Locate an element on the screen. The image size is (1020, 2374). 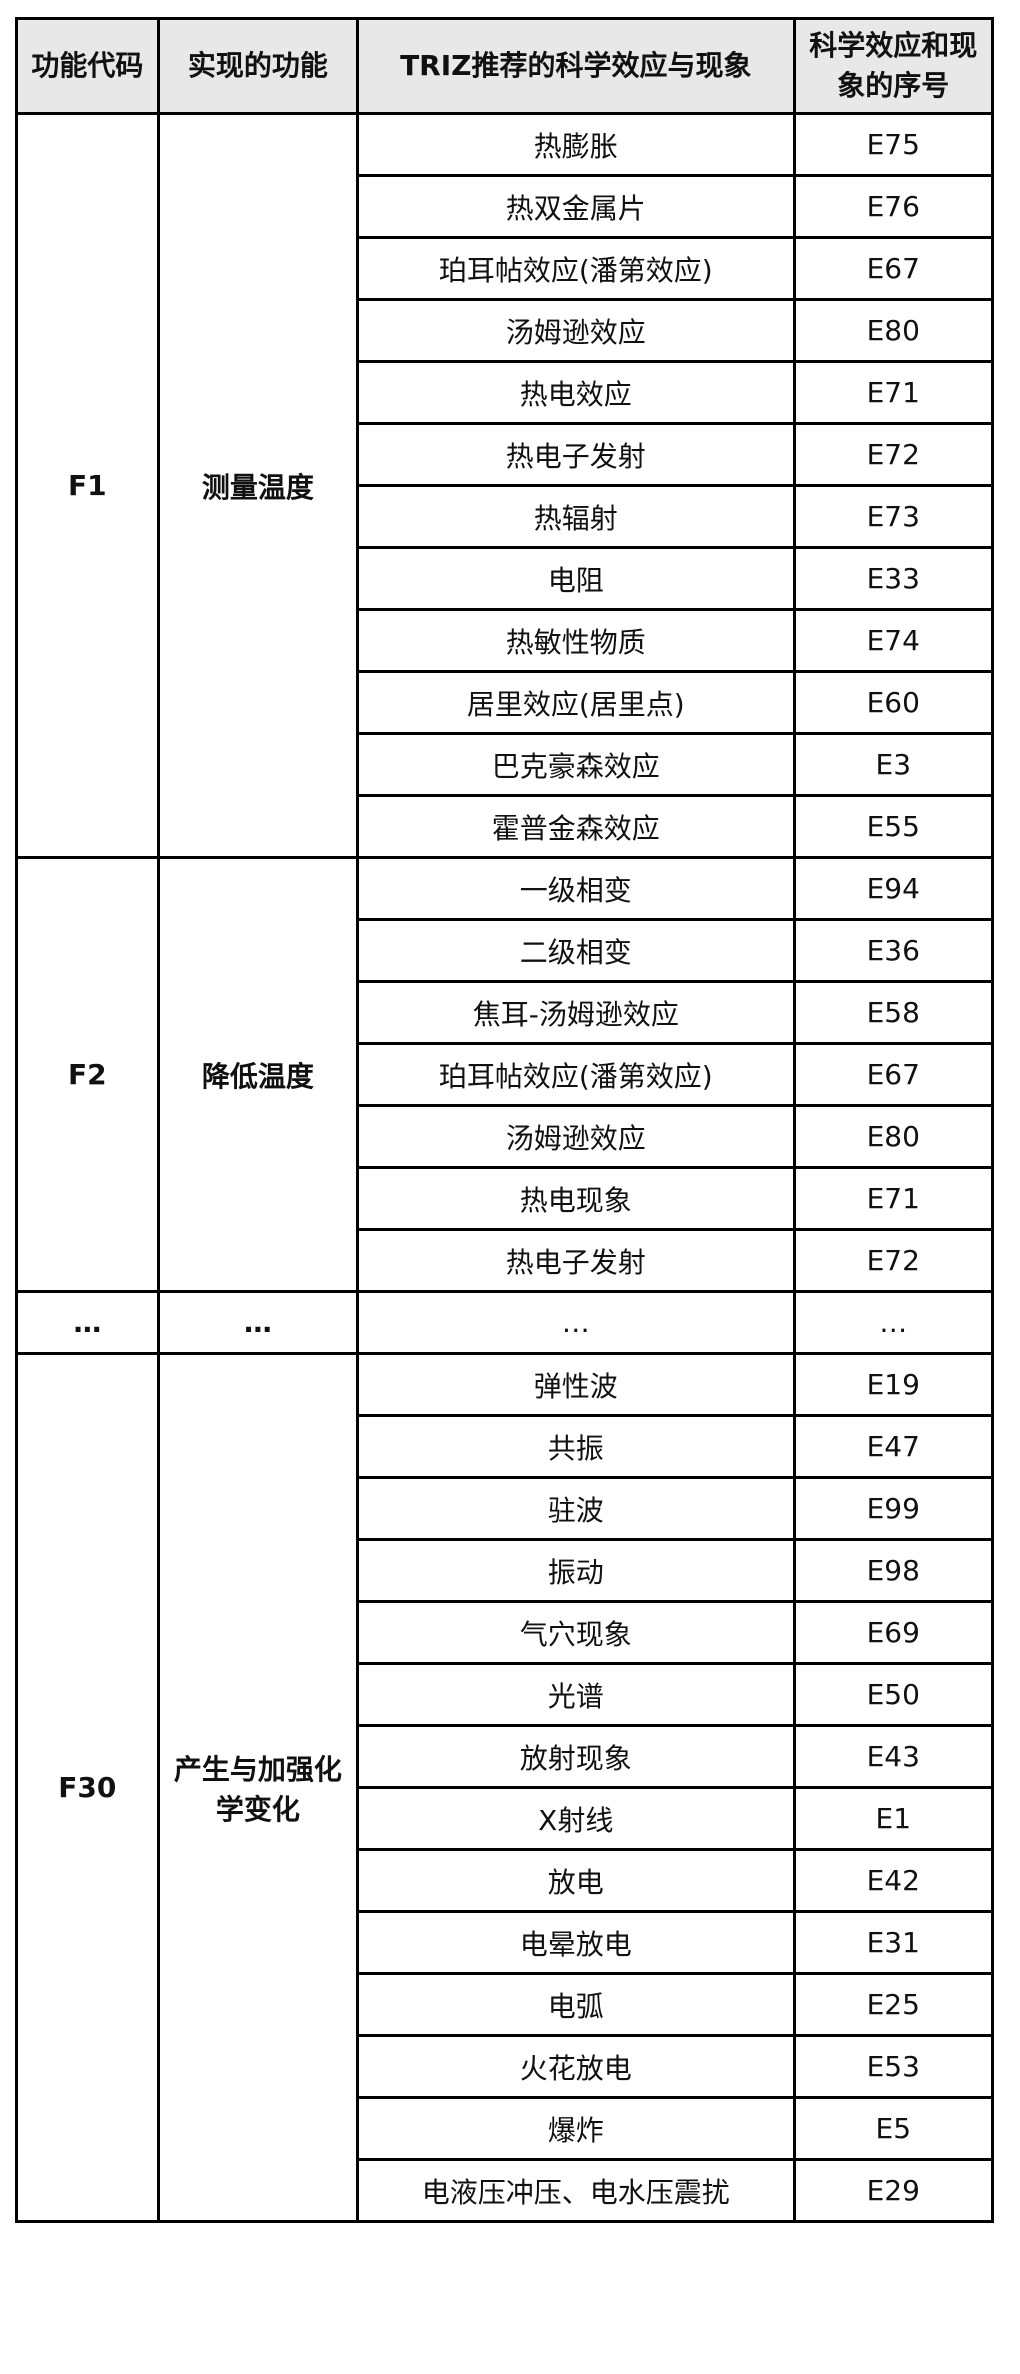
effect-cell: 电弧 is located at coordinates (576, 2004).